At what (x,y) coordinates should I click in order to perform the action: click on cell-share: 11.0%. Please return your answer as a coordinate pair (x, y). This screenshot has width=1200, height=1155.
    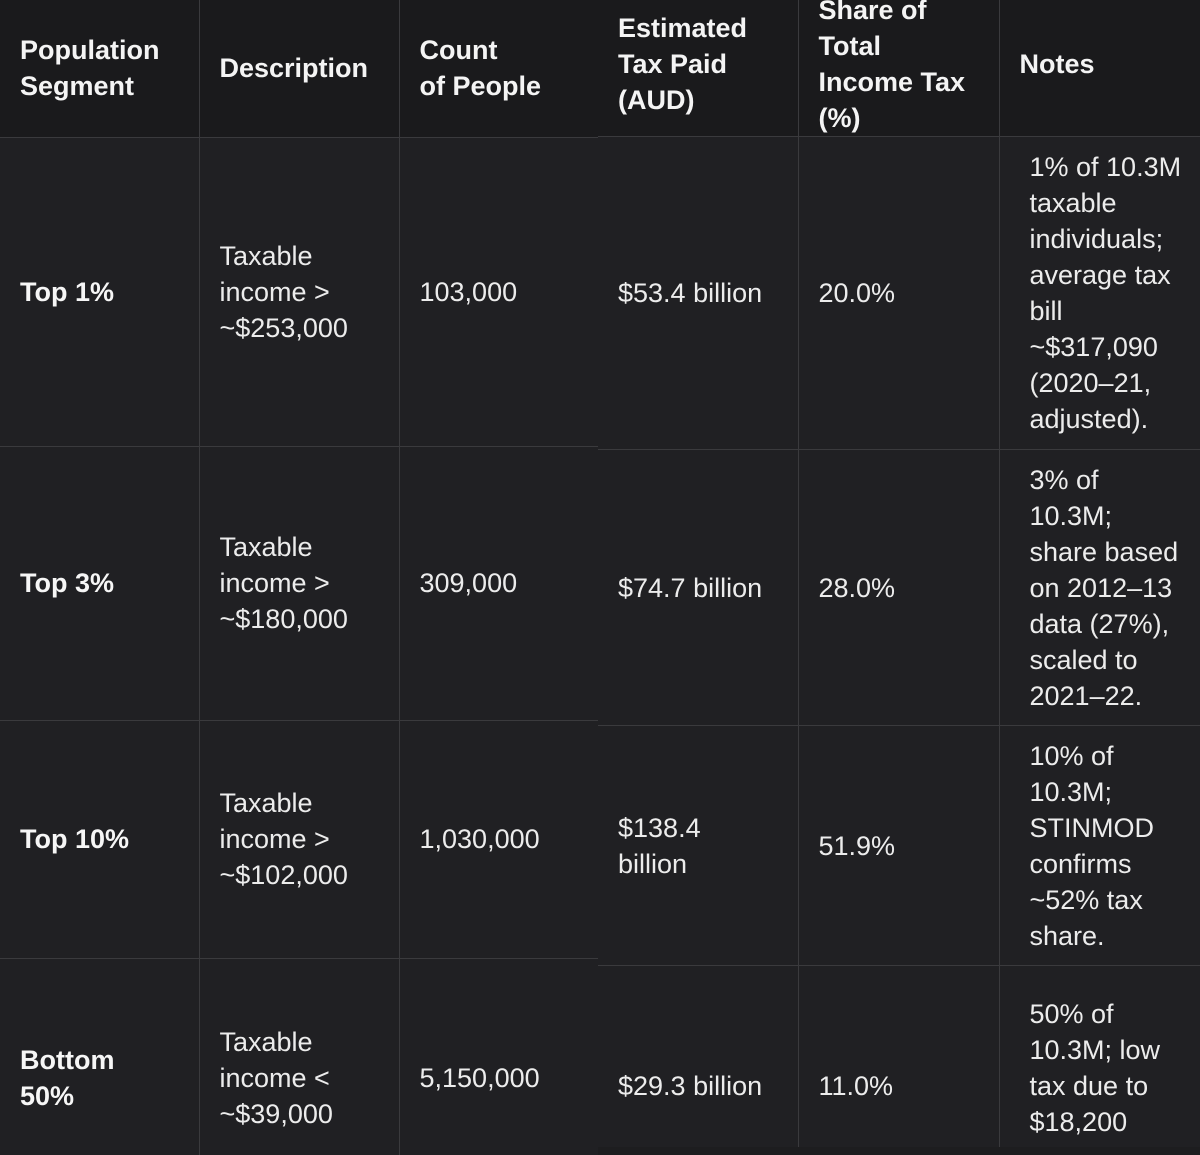
    Looking at the image, I should click on (899, 1056).